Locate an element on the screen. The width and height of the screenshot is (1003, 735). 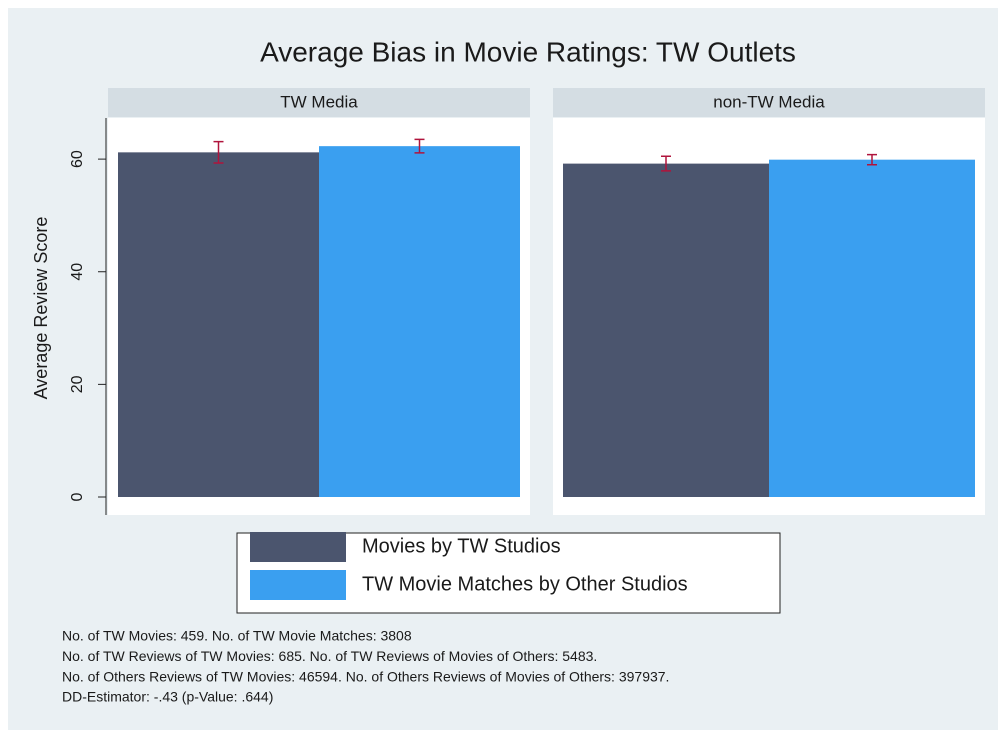
note: DD-Estimator: -.43 (p-Value: .644) is located at coordinates (167, 697).